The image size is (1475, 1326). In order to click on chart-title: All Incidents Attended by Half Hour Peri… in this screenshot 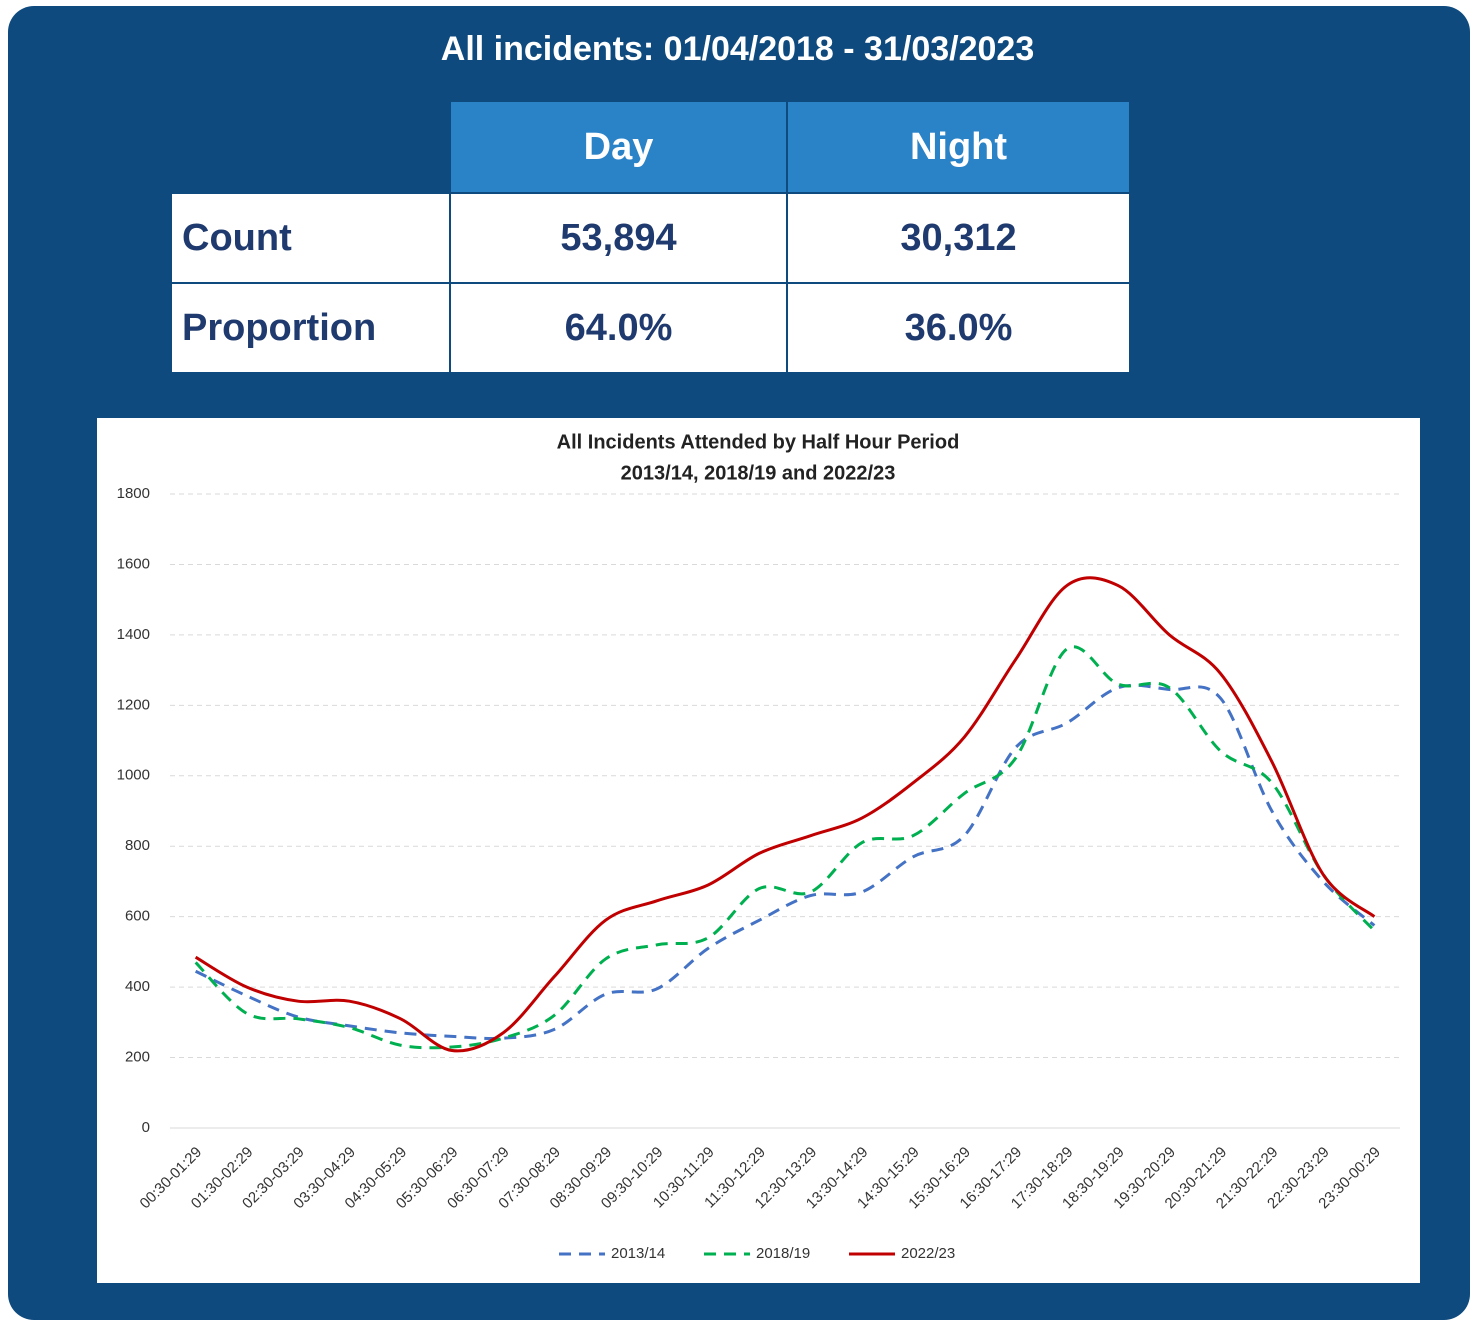, I will do `click(758, 442)`.